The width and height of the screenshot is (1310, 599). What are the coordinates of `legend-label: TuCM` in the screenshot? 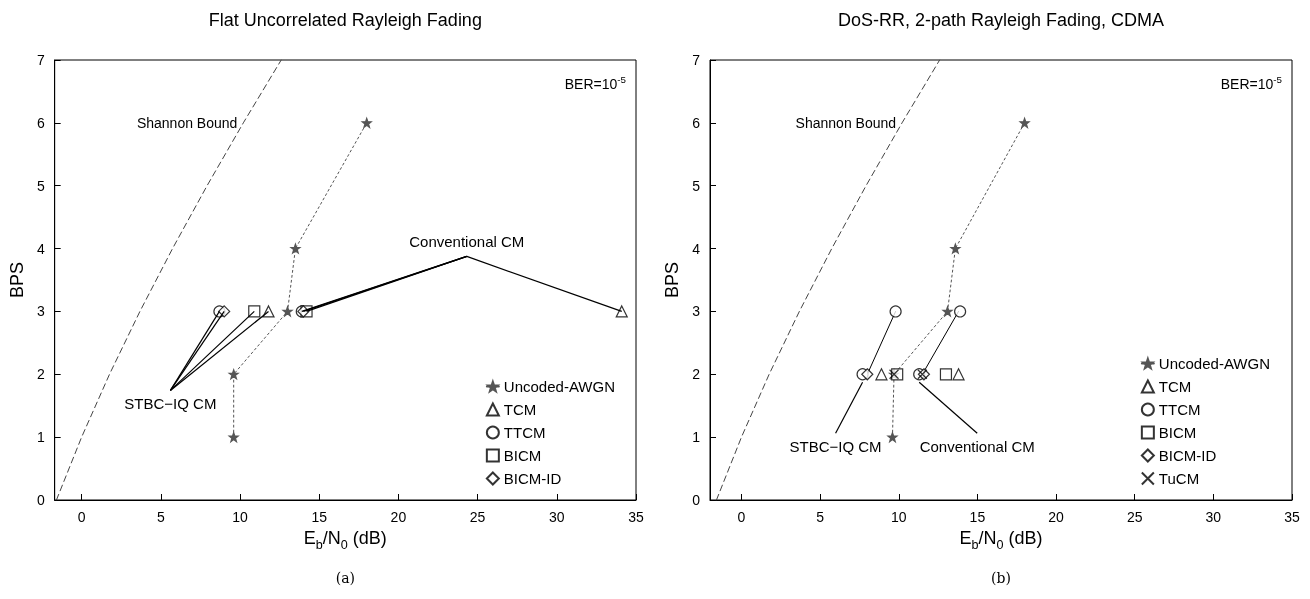 It's located at (1179, 478).